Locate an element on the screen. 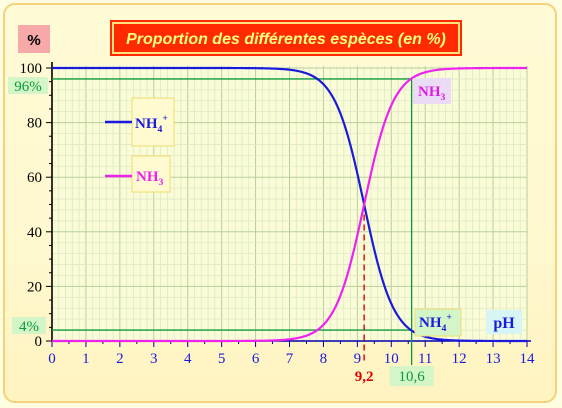  ph-high-box is located at coordinates (411, 376).